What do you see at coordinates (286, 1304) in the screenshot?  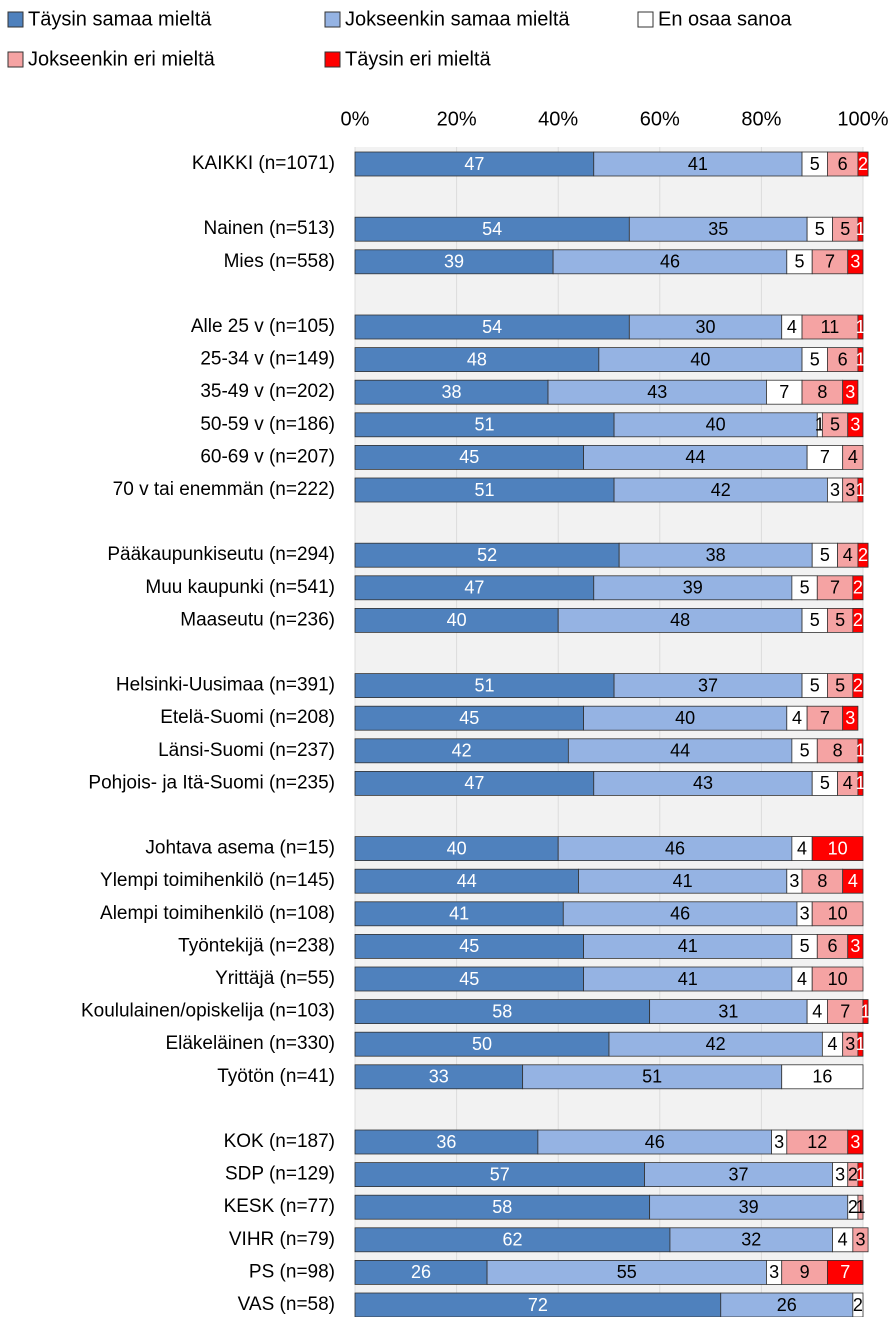 I see `category-label: VAS (n=58)` at bounding box center [286, 1304].